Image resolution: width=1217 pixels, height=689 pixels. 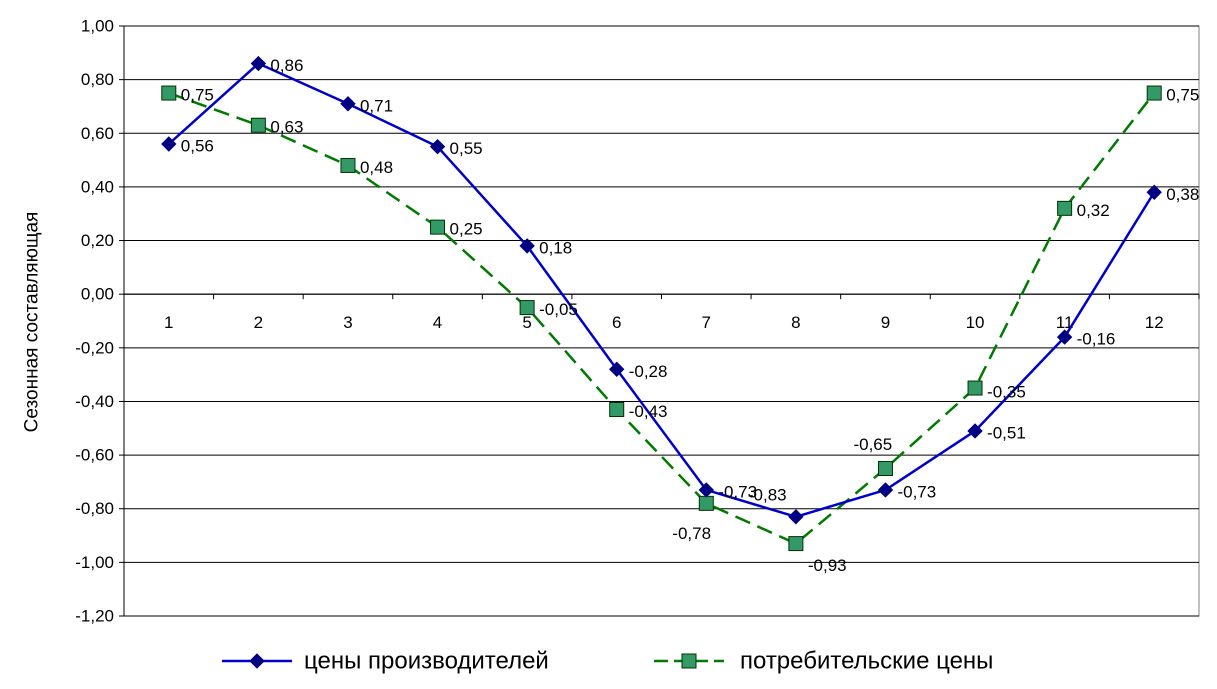 What do you see at coordinates (558, 309) in the screenshot?
I see `data-label-consumer: -0,05` at bounding box center [558, 309].